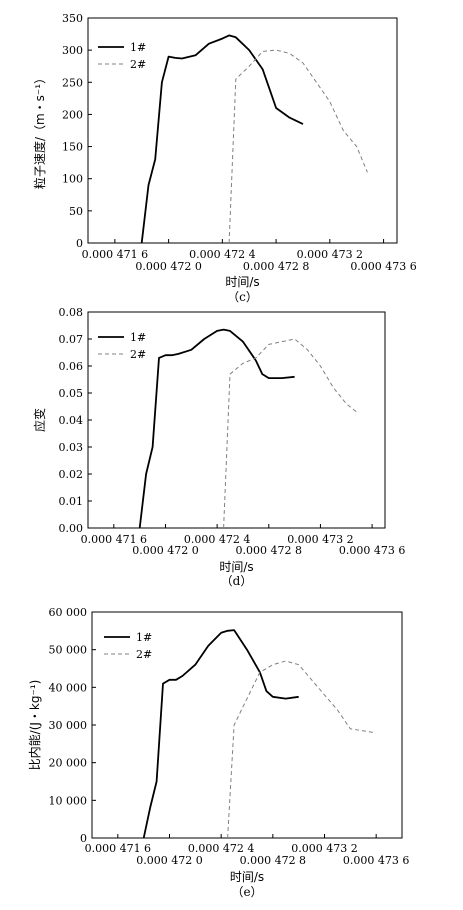 The image size is (463, 910). Describe the element at coordinates (72, 50) in the screenshot. I see `y-tick-label: 300` at that location.